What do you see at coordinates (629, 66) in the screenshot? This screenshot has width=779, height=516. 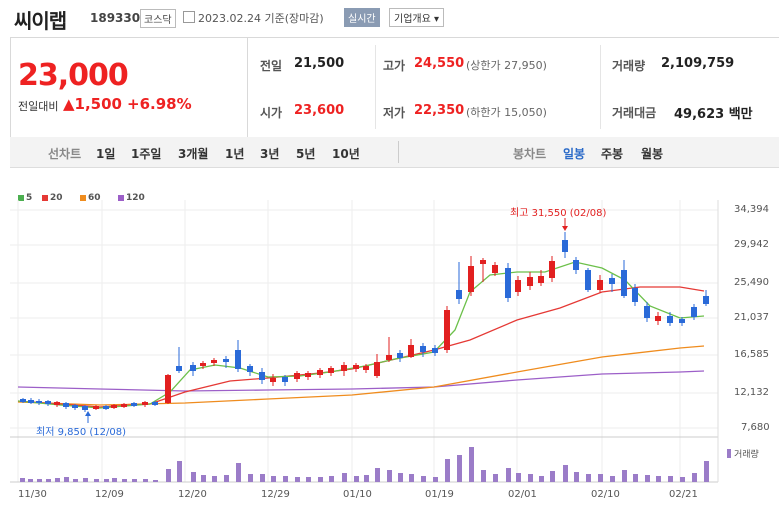 I see `volume-label: 거래량` at bounding box center [629, 66].